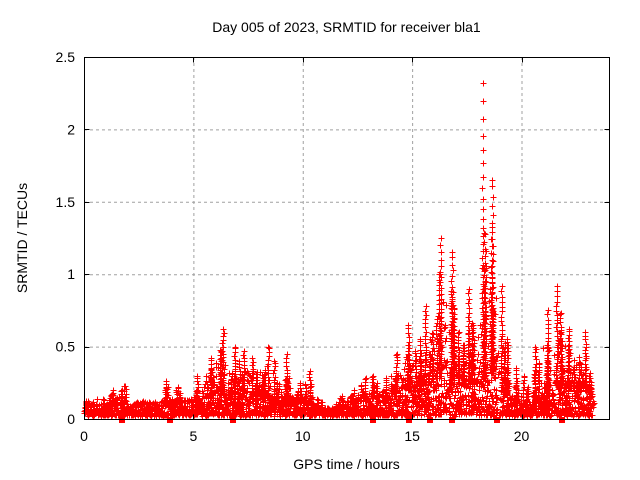  I want to click on y-tick-label: 0, so click(71, 419).